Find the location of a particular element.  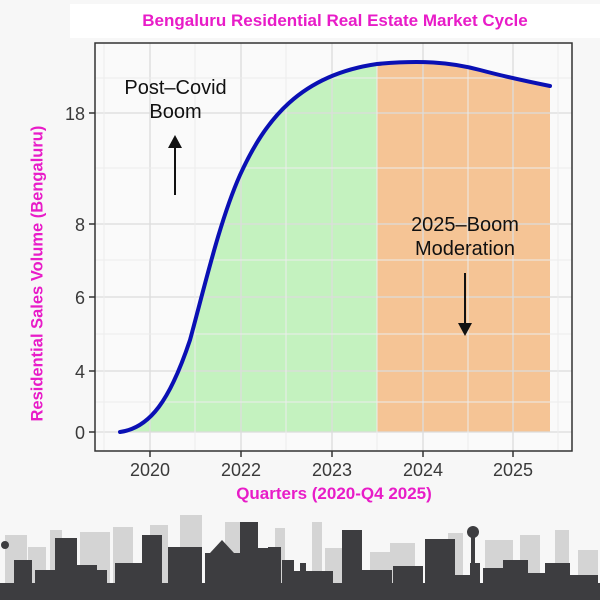

annotation-line: Boom is located at coordinates (175, 112).